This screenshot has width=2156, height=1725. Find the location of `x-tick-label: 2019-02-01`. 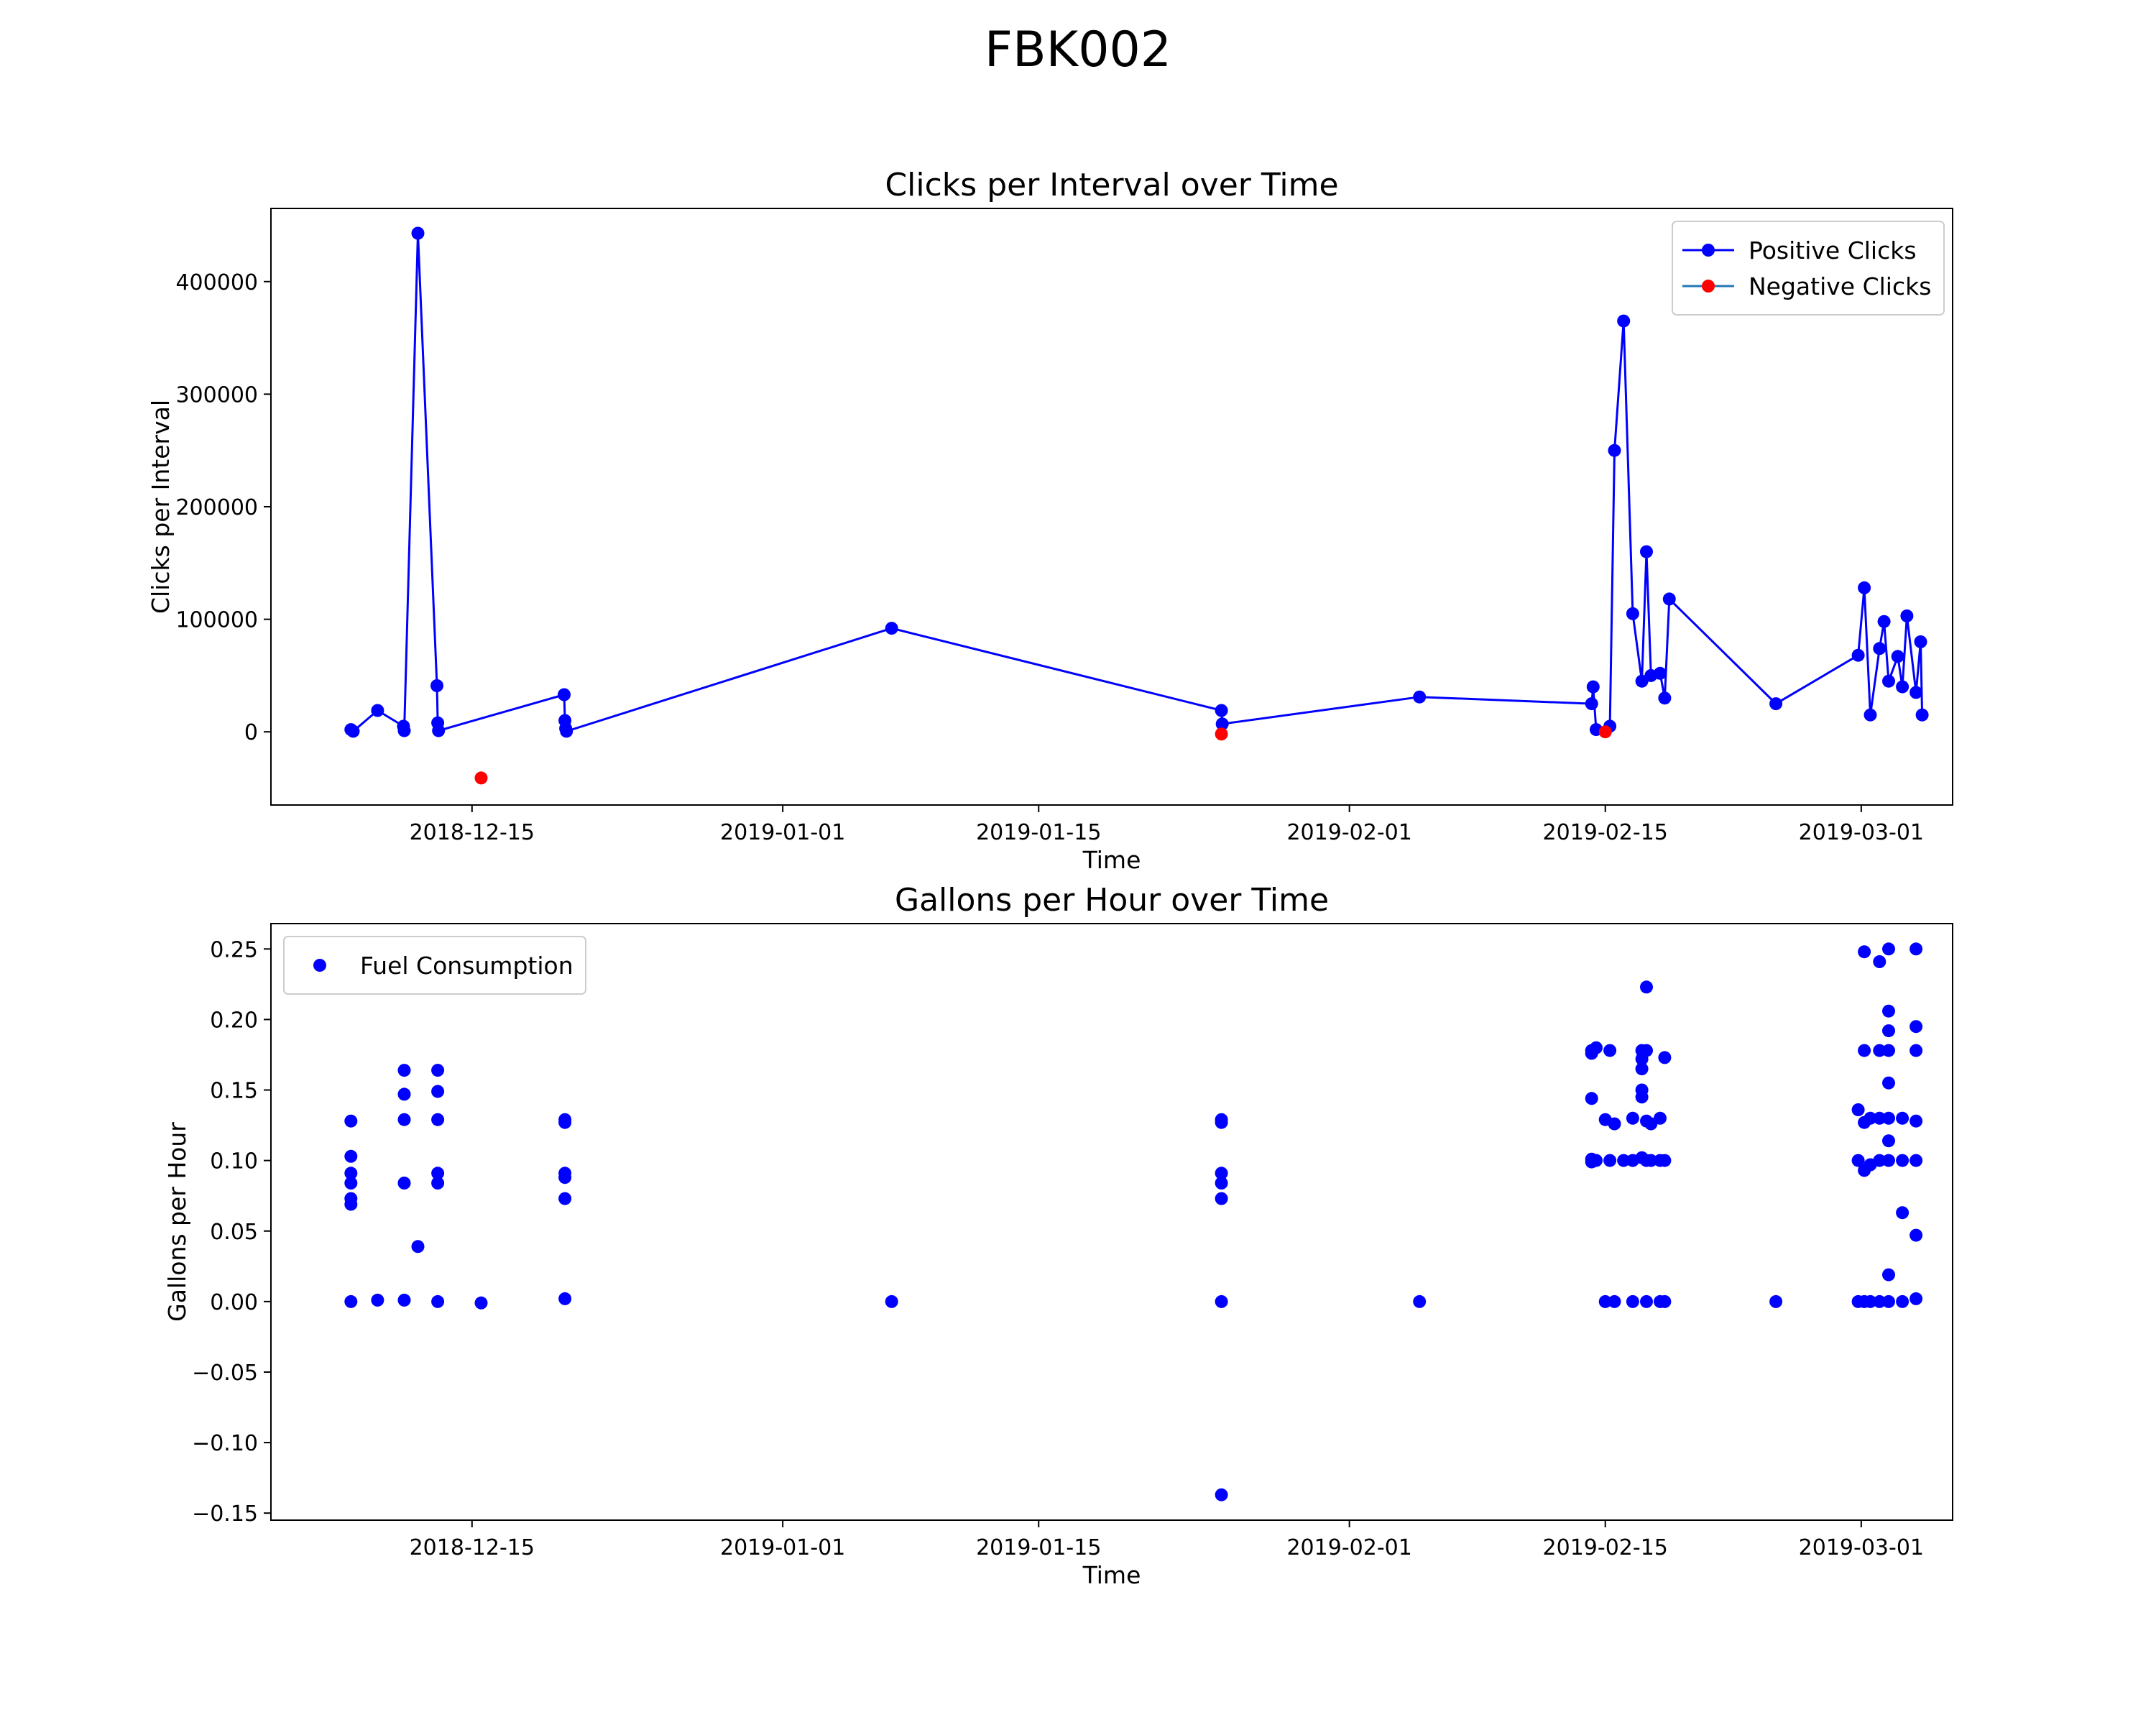

x-tick-label: 2019-02-01 is located at coordinates (1349, 832).